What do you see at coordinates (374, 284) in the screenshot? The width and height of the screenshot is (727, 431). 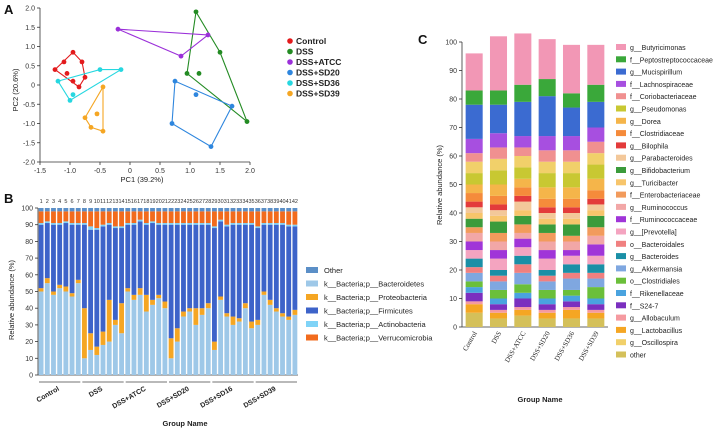 I see `phylum-legend-label: k__Bacteria;p__Bacteroidetes` at bounding box center [374, 284].